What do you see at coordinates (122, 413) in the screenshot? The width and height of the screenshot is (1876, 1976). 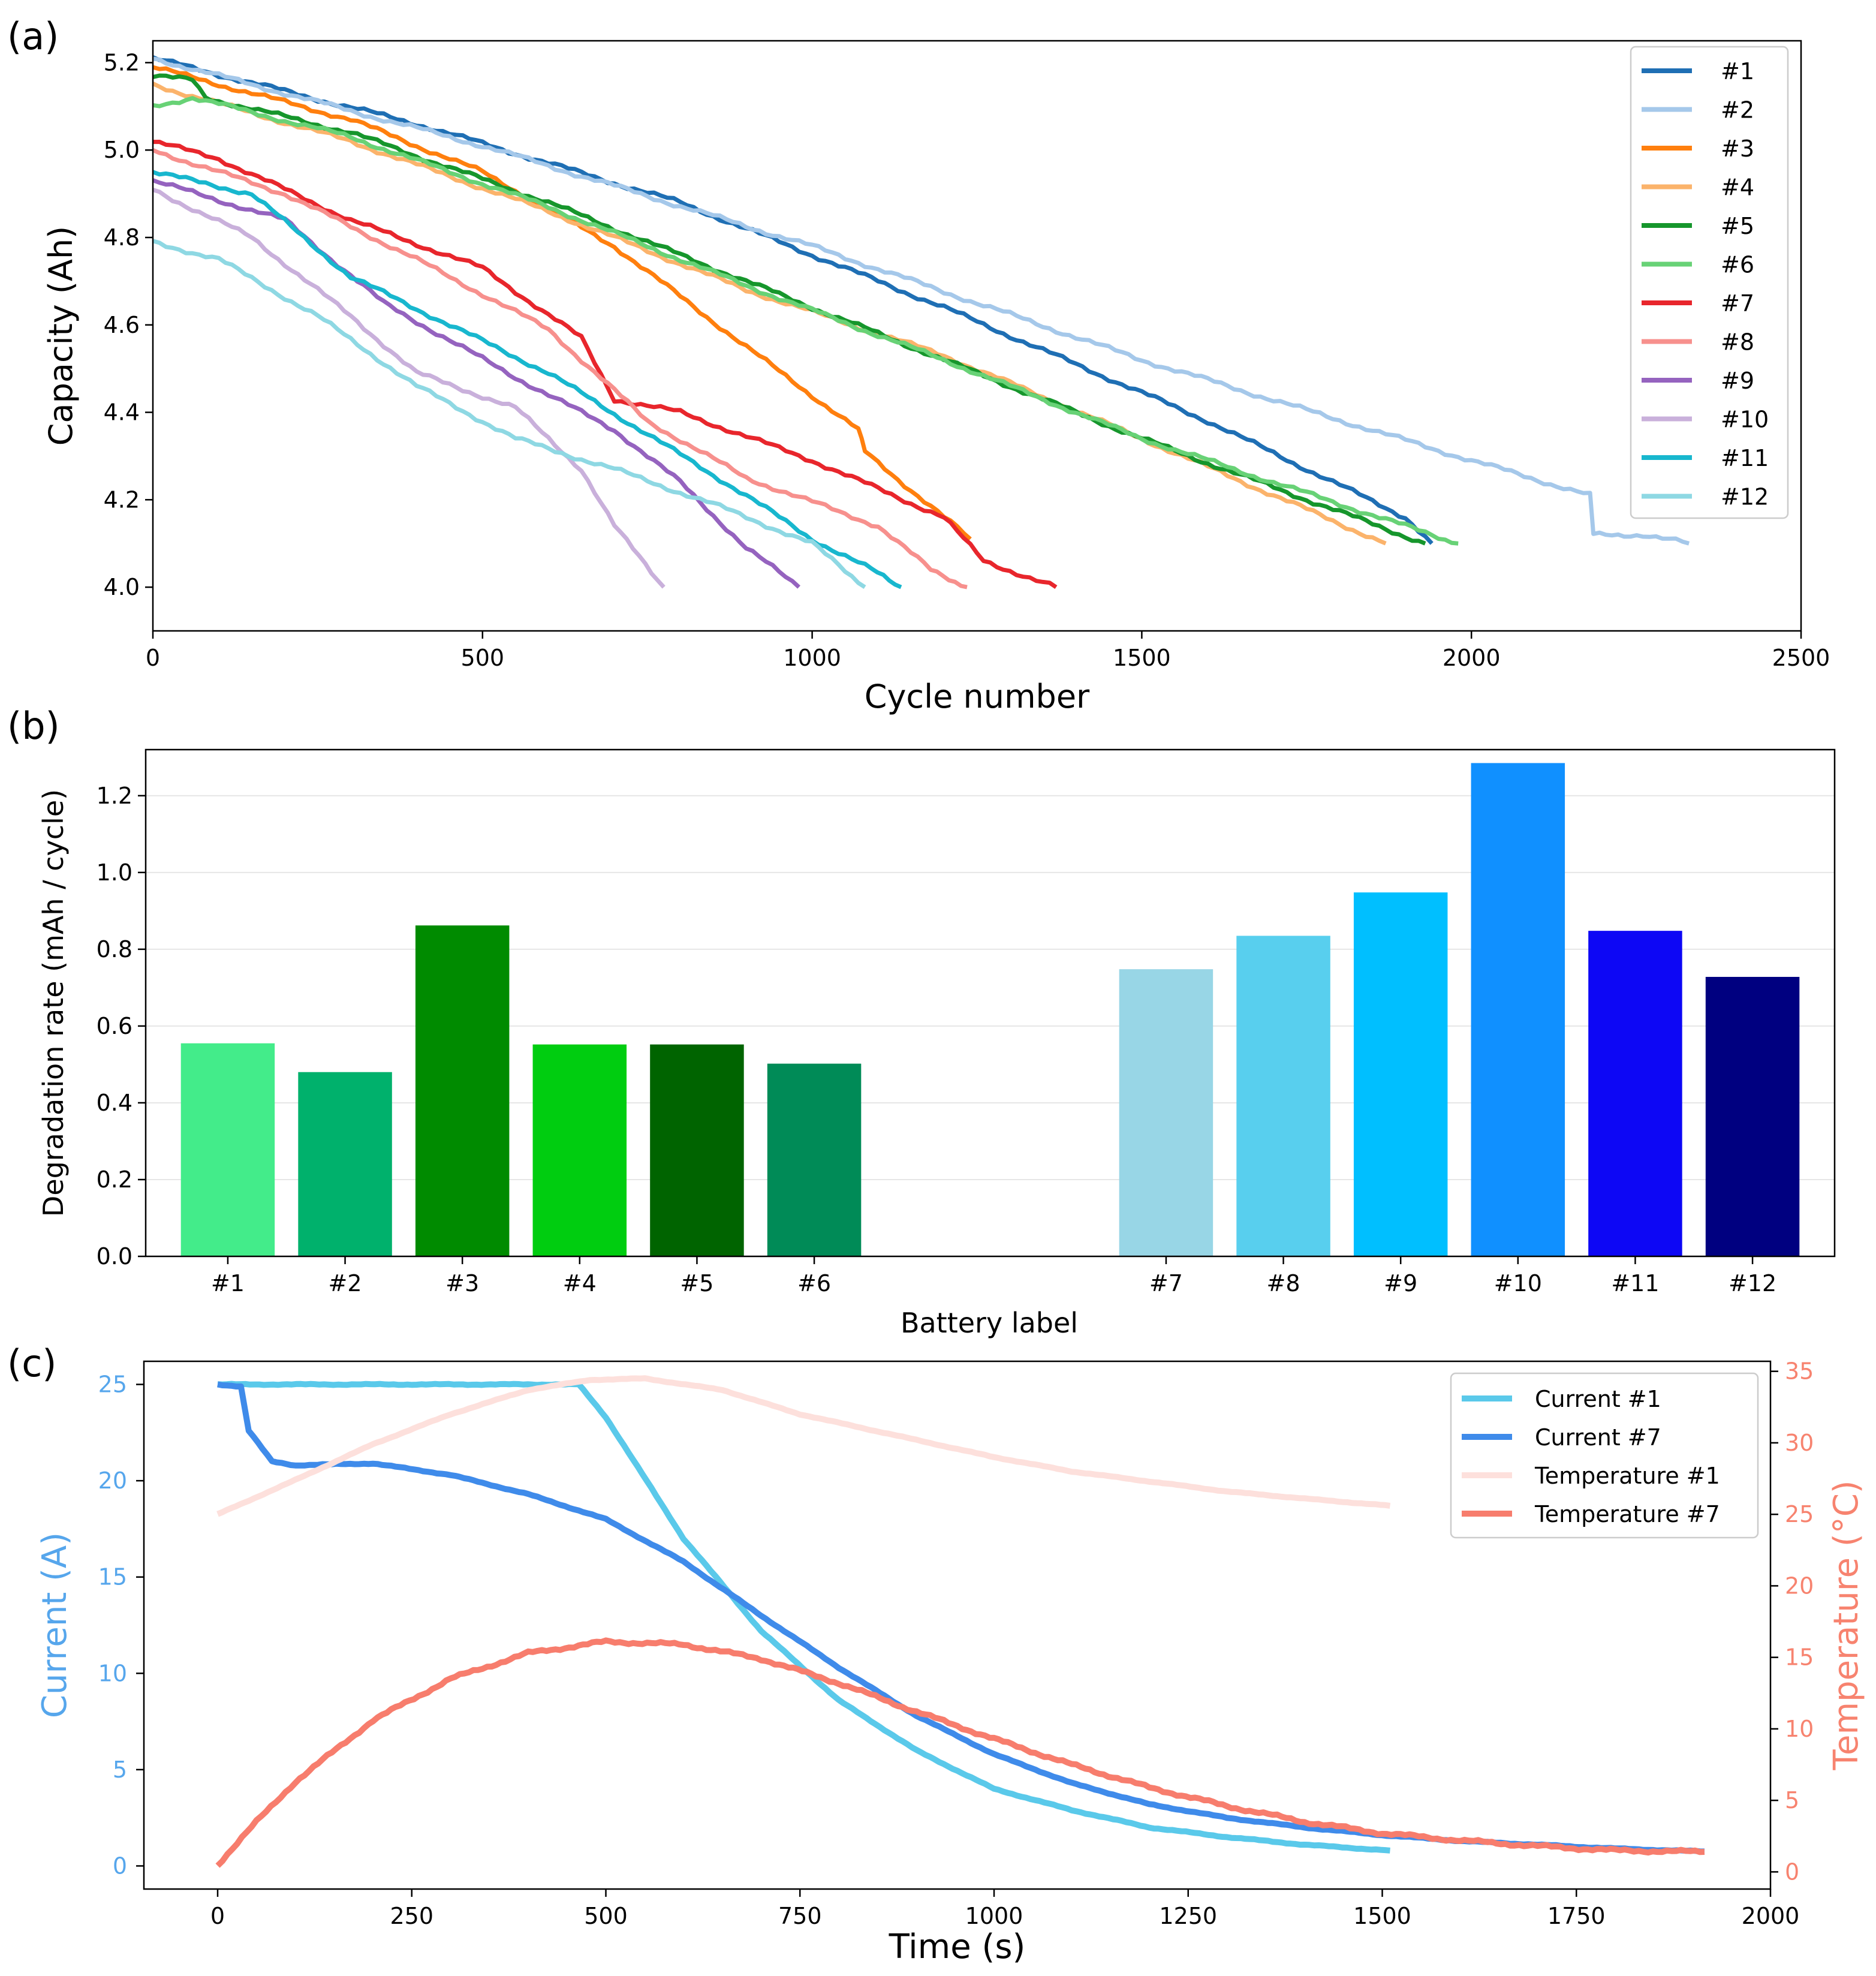 I see `y-tick-label: 4.4` at bounding box center [122, 413].